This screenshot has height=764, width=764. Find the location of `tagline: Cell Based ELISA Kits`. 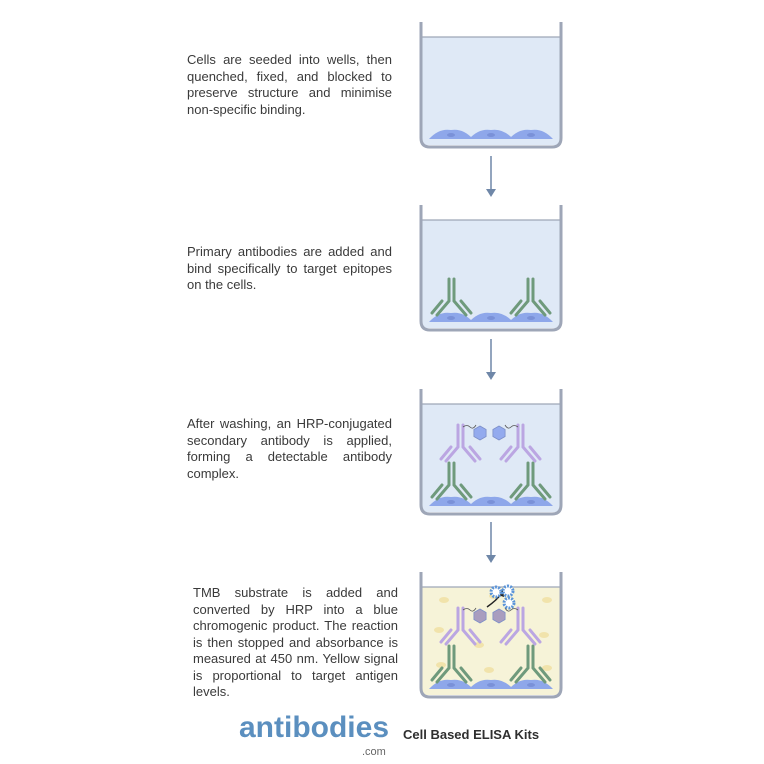

tagline: Cell Based ELISA Kits is located at coordinates (471, 734).